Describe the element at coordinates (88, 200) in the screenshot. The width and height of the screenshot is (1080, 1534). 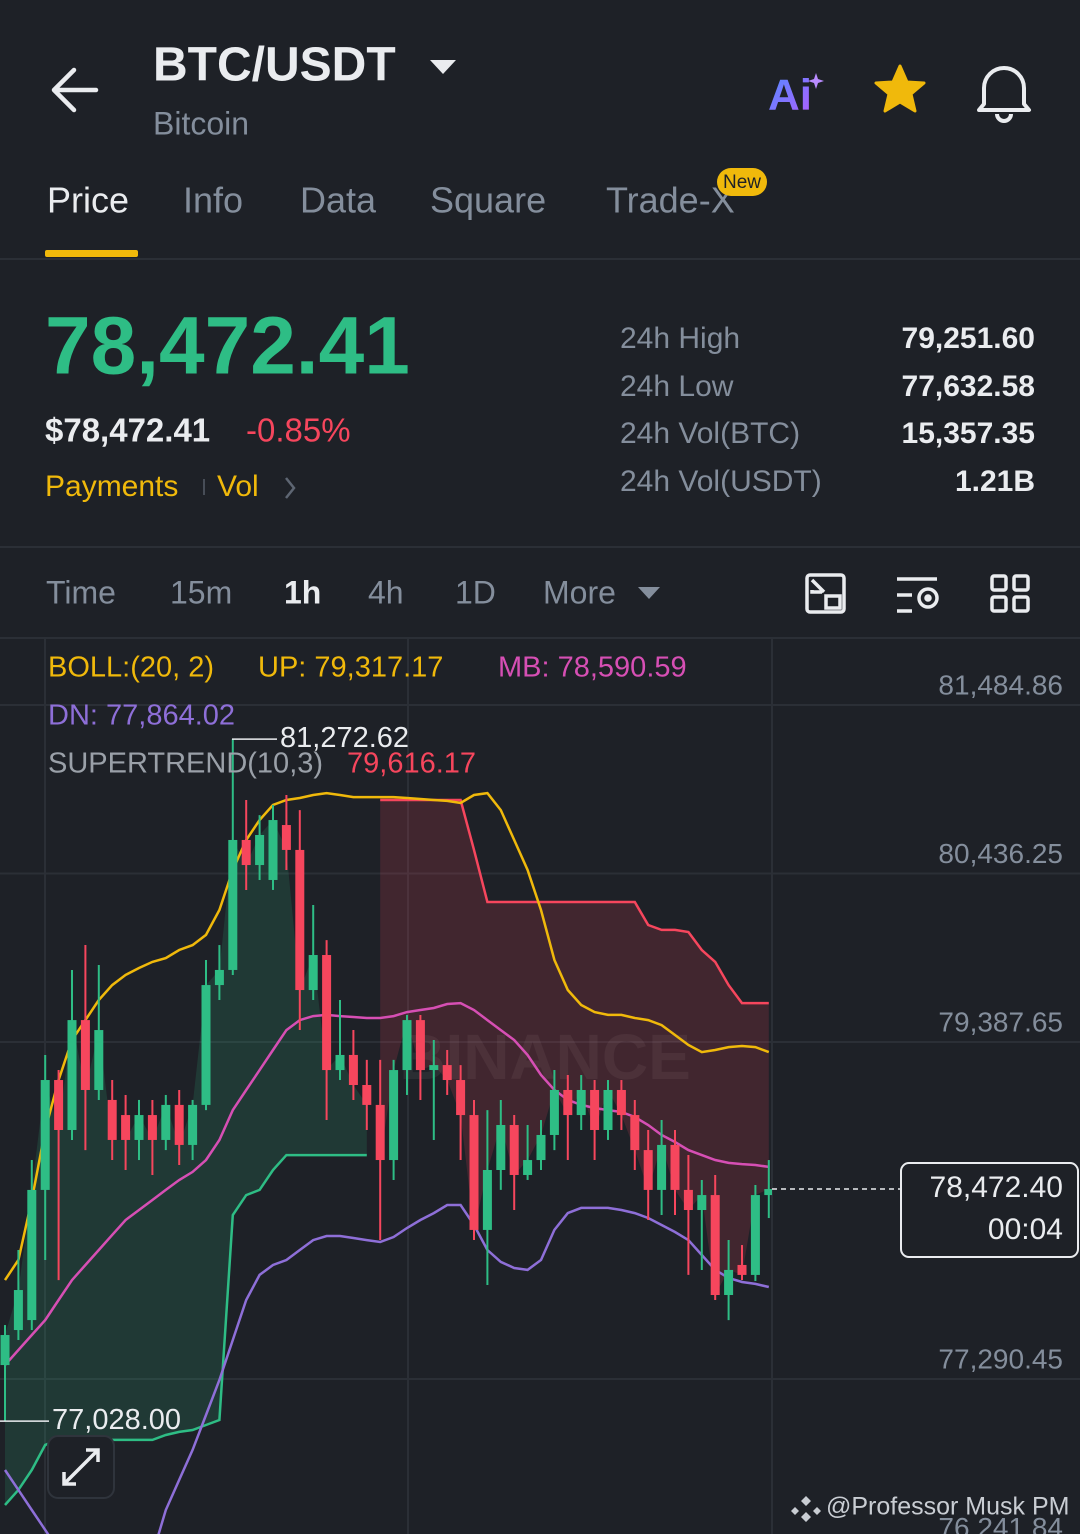
I see `tab: Price` at that location.